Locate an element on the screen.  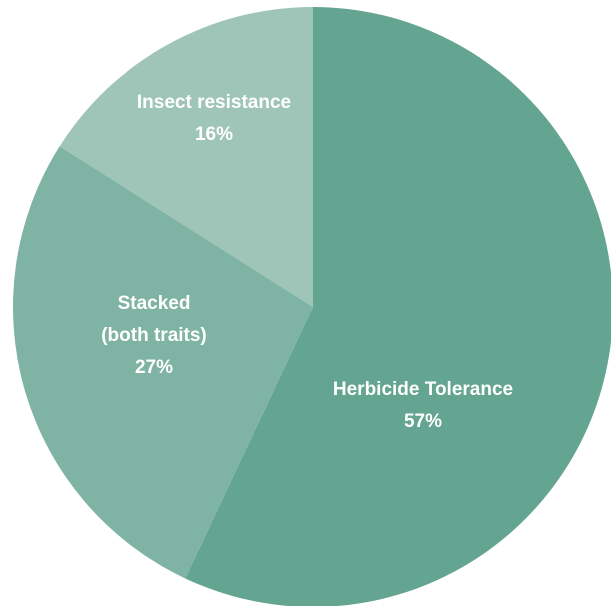
slice-percent-label: 57% is located at coordinates (423, 421).